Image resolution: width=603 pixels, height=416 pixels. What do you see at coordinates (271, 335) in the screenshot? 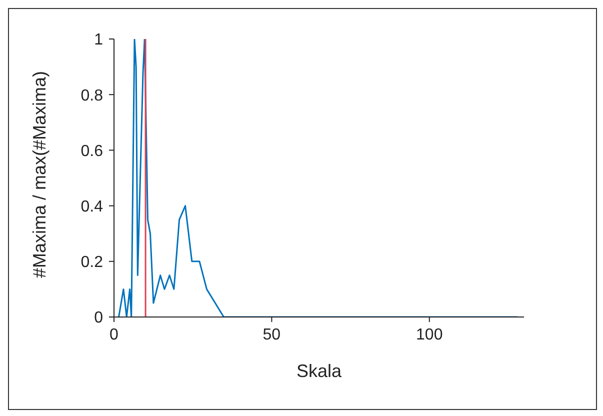
I see `x-tick-label: 50` at bounding box center [271, 335].